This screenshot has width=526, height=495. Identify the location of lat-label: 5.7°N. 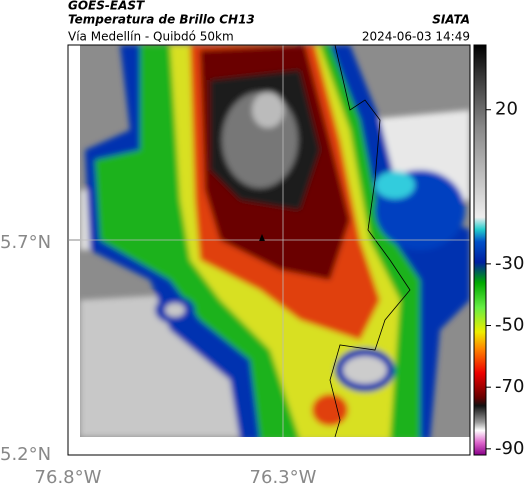
(25, 242).